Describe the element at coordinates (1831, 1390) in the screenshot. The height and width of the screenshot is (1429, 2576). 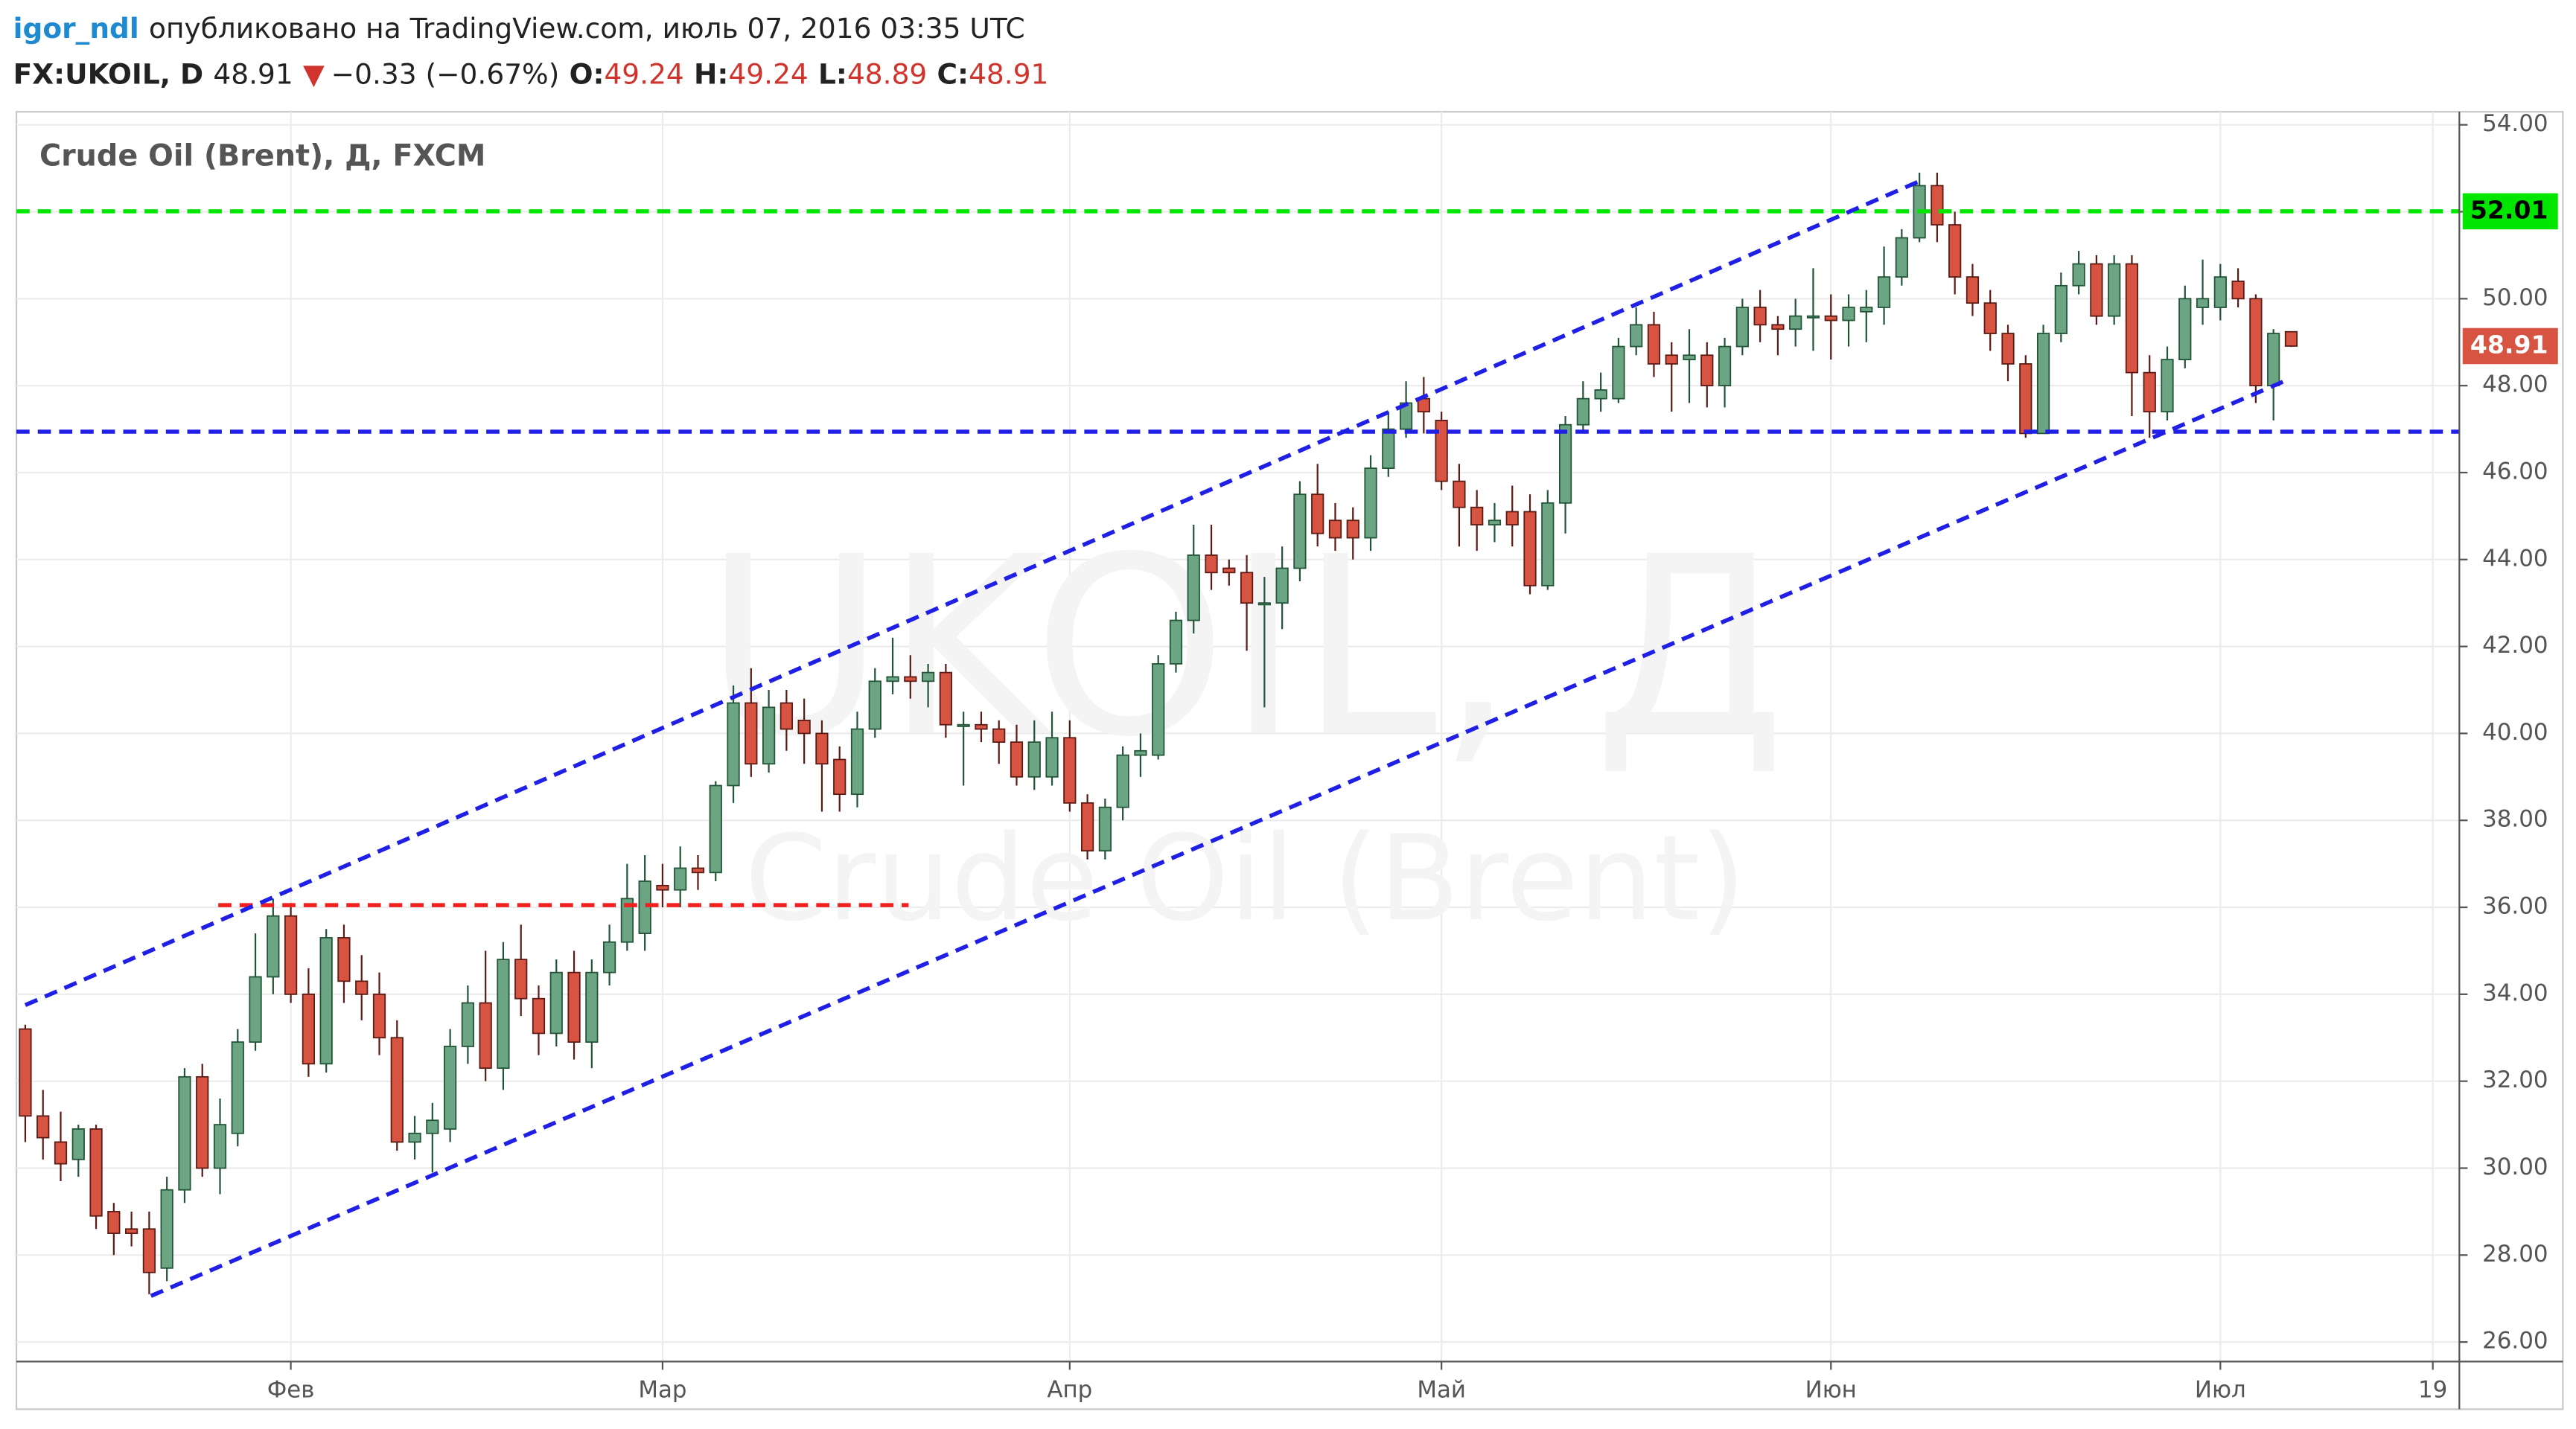
I see `x-tick-label: Июн` at that location.